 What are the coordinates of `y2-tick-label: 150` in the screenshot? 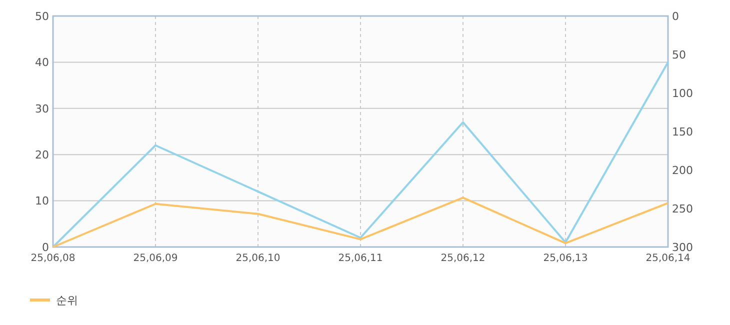 It's located at (682, 131).